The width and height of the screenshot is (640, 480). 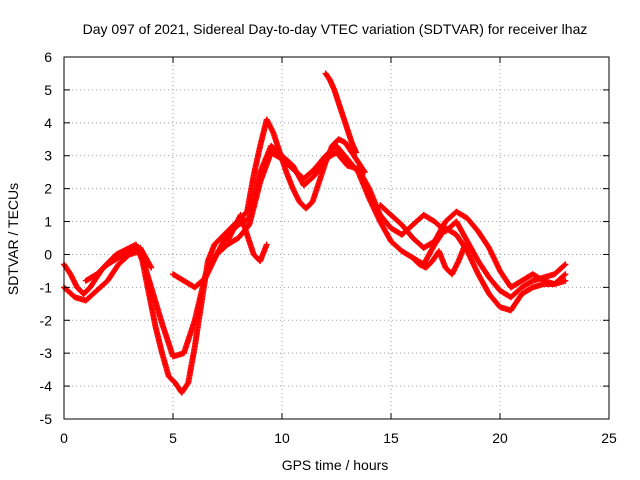 I want to click on x-tick-label: 10, so click(x=282, y=438).